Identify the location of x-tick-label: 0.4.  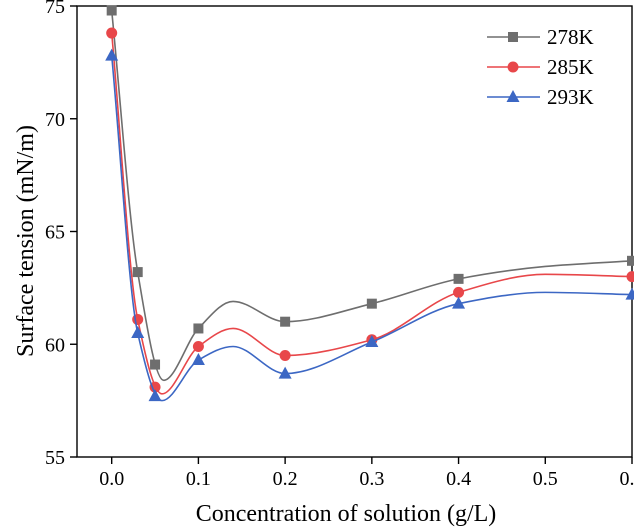
(458, 479).